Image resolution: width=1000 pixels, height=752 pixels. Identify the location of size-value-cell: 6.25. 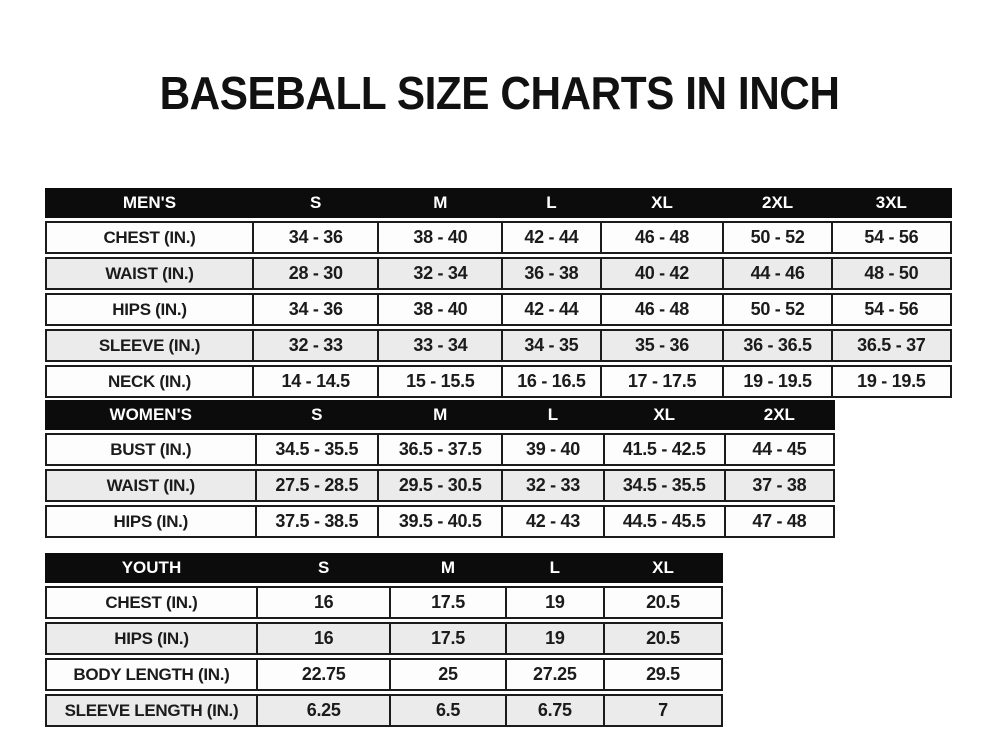
(322, 710).